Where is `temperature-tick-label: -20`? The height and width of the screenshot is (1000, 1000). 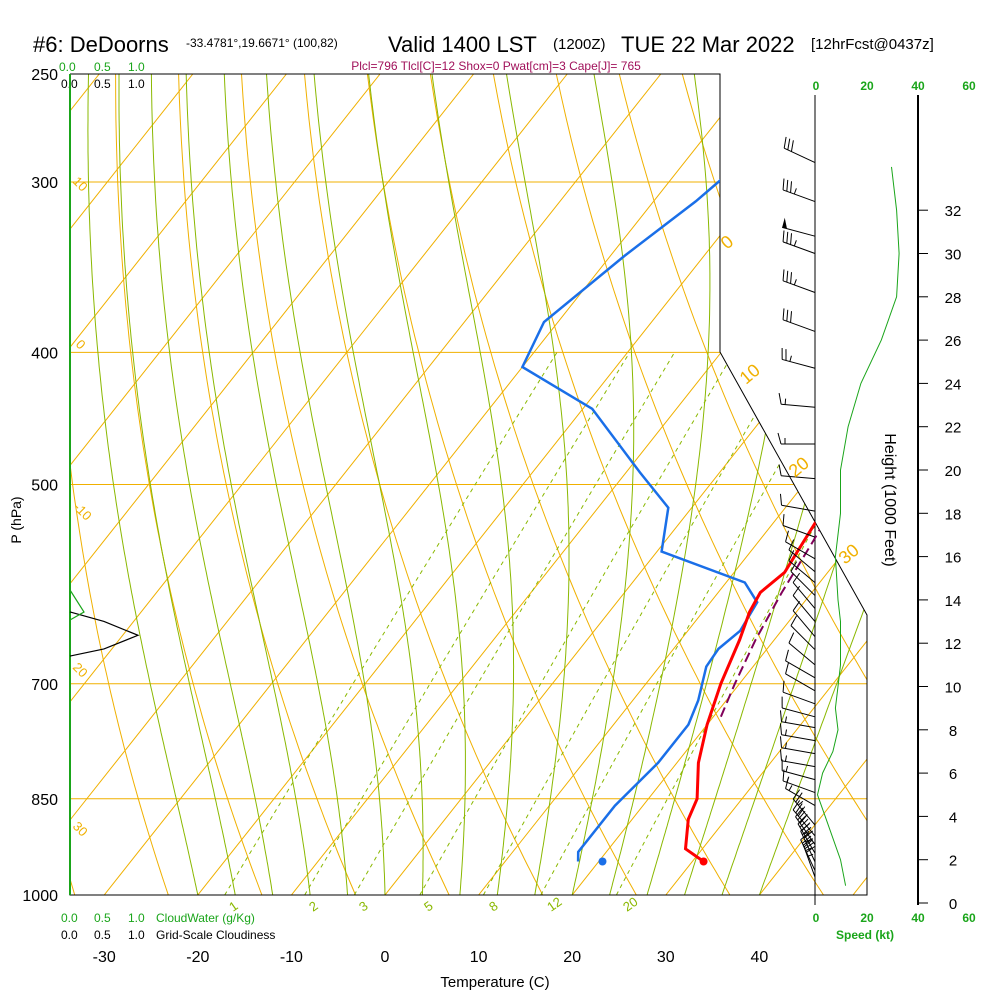
temperature-tick-label: -20 is located at coordinates (197, 957).